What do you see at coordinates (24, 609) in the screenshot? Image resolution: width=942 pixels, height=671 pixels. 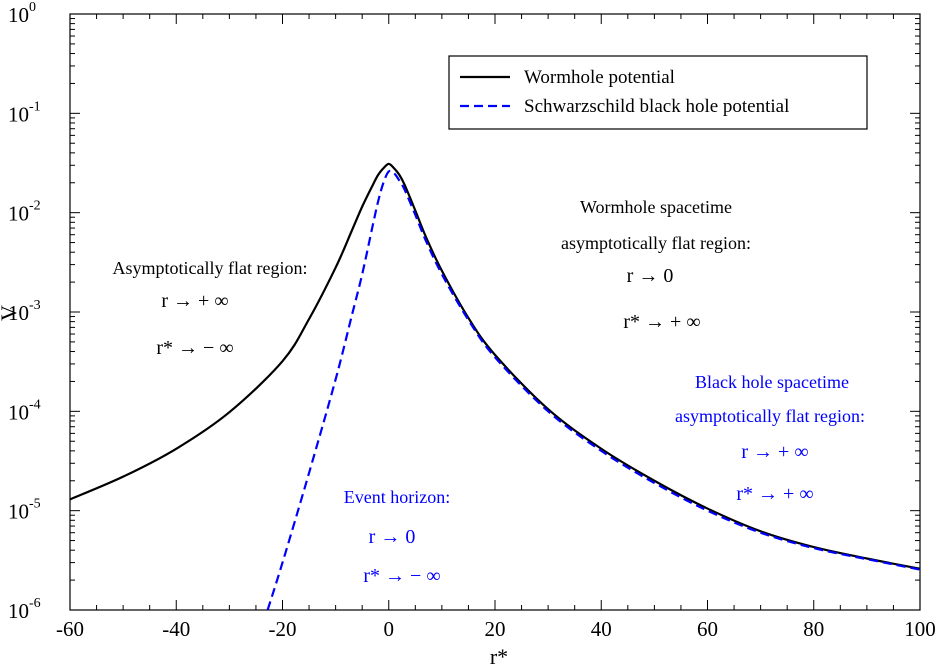 I see `y-tick-label: 10⁻⁶` at bounding box center [24, 609].